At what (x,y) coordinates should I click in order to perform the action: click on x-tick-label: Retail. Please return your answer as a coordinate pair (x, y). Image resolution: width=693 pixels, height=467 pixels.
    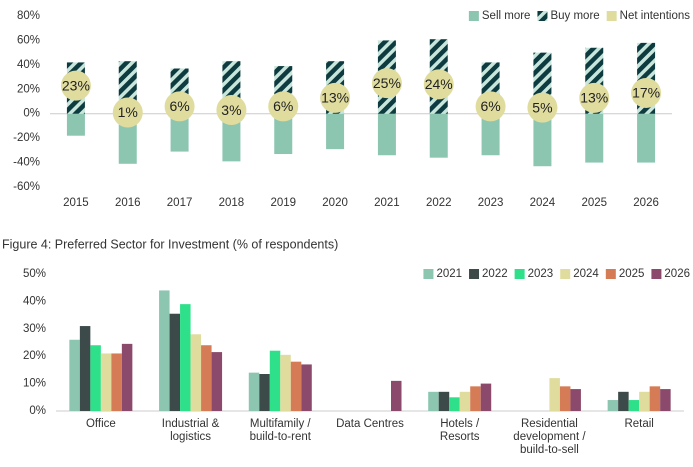
    Looking at the image, I should click on (638, 424).